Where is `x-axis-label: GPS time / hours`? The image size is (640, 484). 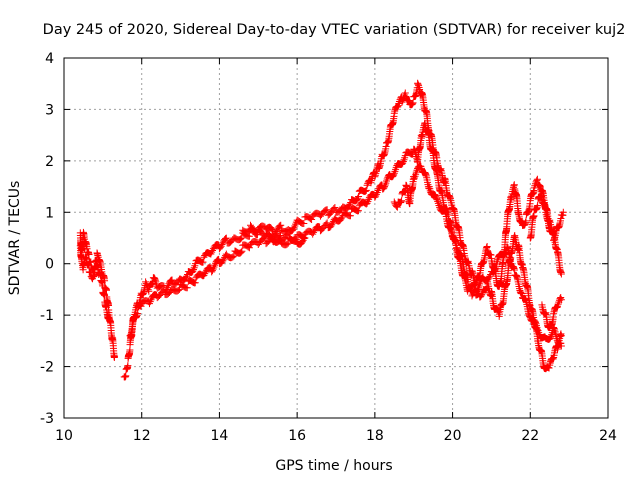 x-axis-label: GPS time / hours is located at coordinates (333, 466).